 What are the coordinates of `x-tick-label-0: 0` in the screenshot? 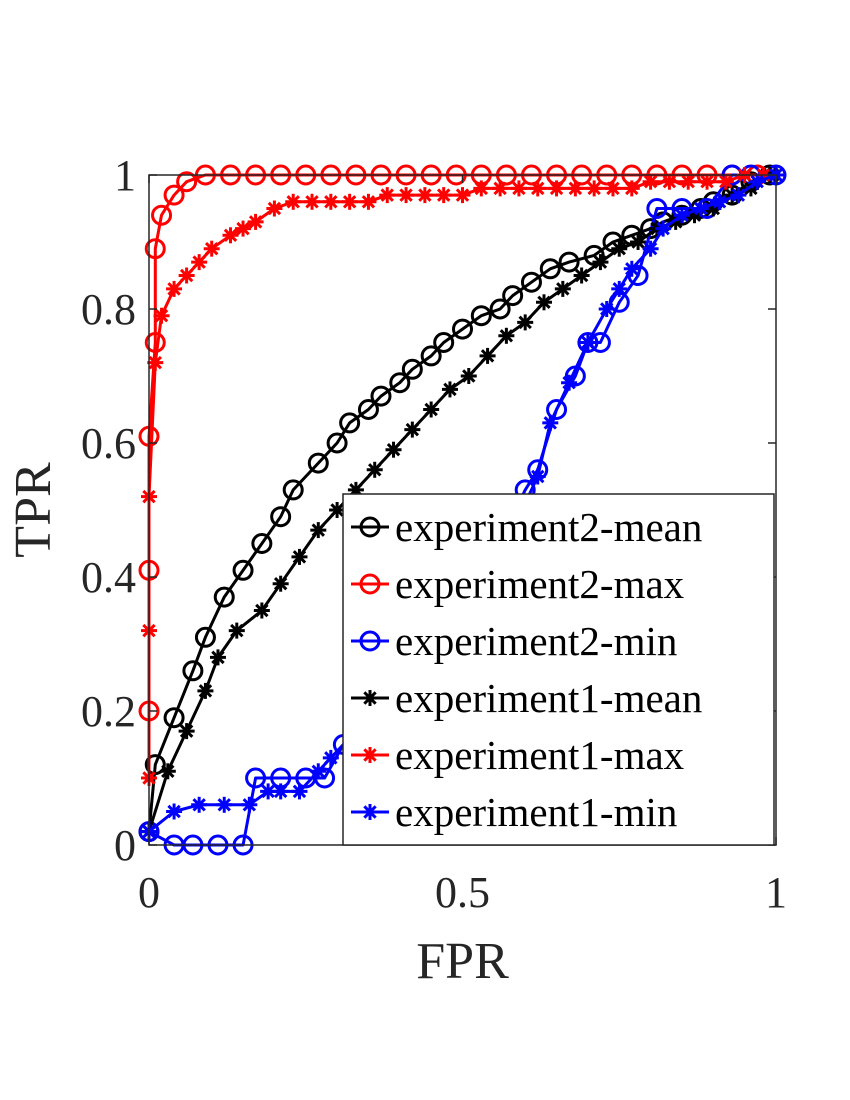 It's located at (149, 892).